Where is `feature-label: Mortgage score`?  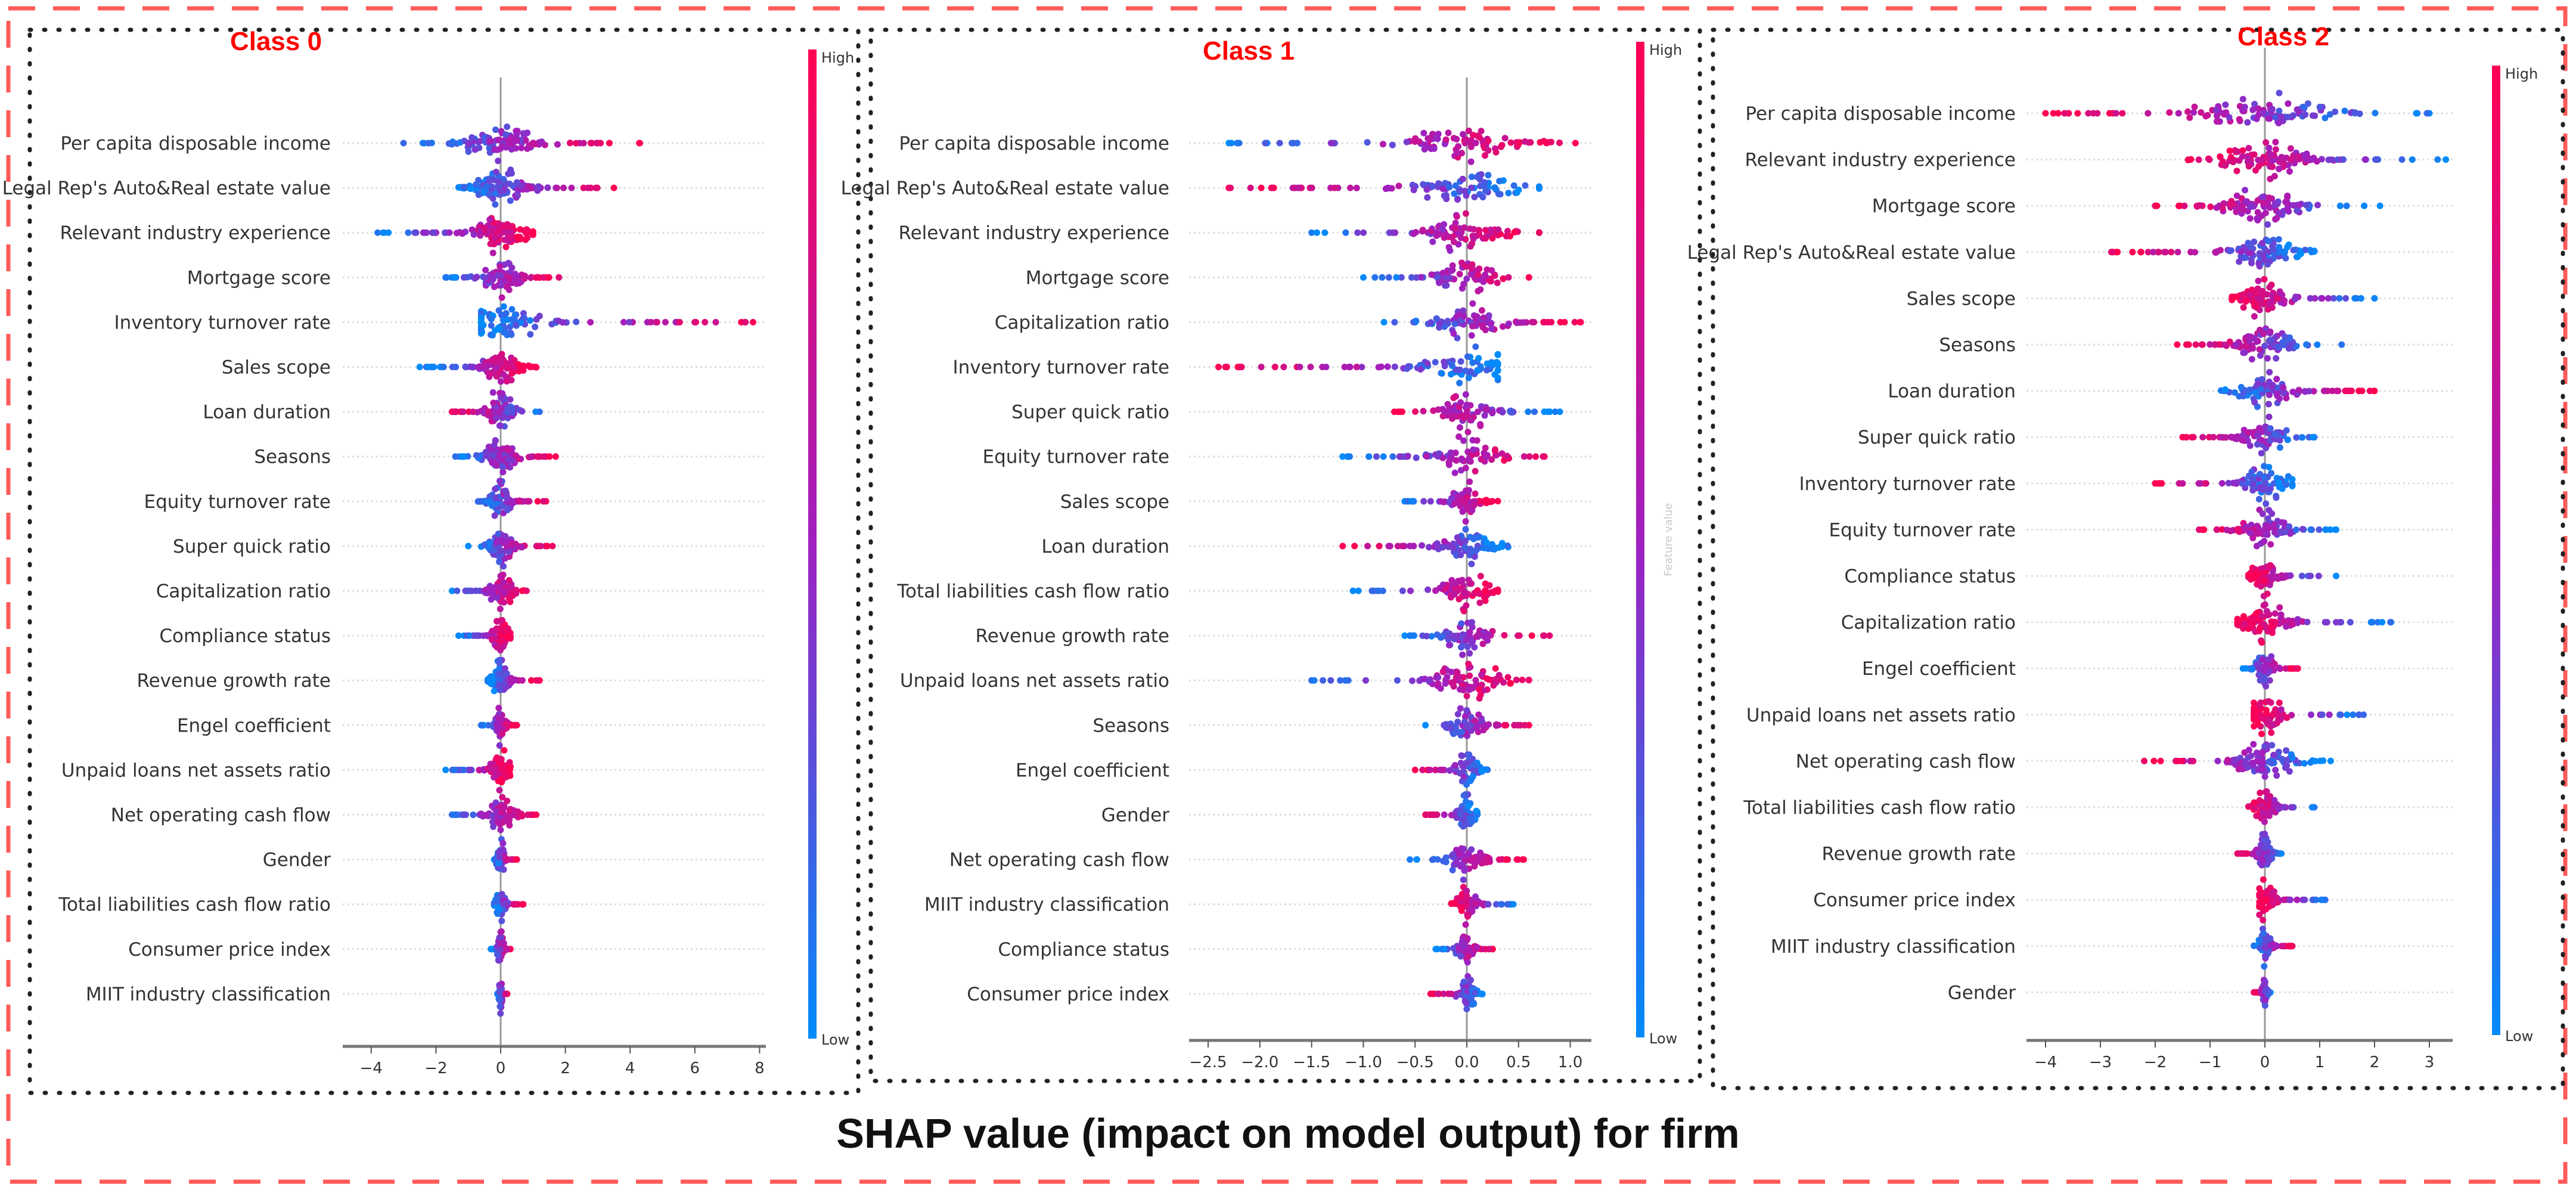 feature-label: Mortgage score is located at coordinates (1098, 278).